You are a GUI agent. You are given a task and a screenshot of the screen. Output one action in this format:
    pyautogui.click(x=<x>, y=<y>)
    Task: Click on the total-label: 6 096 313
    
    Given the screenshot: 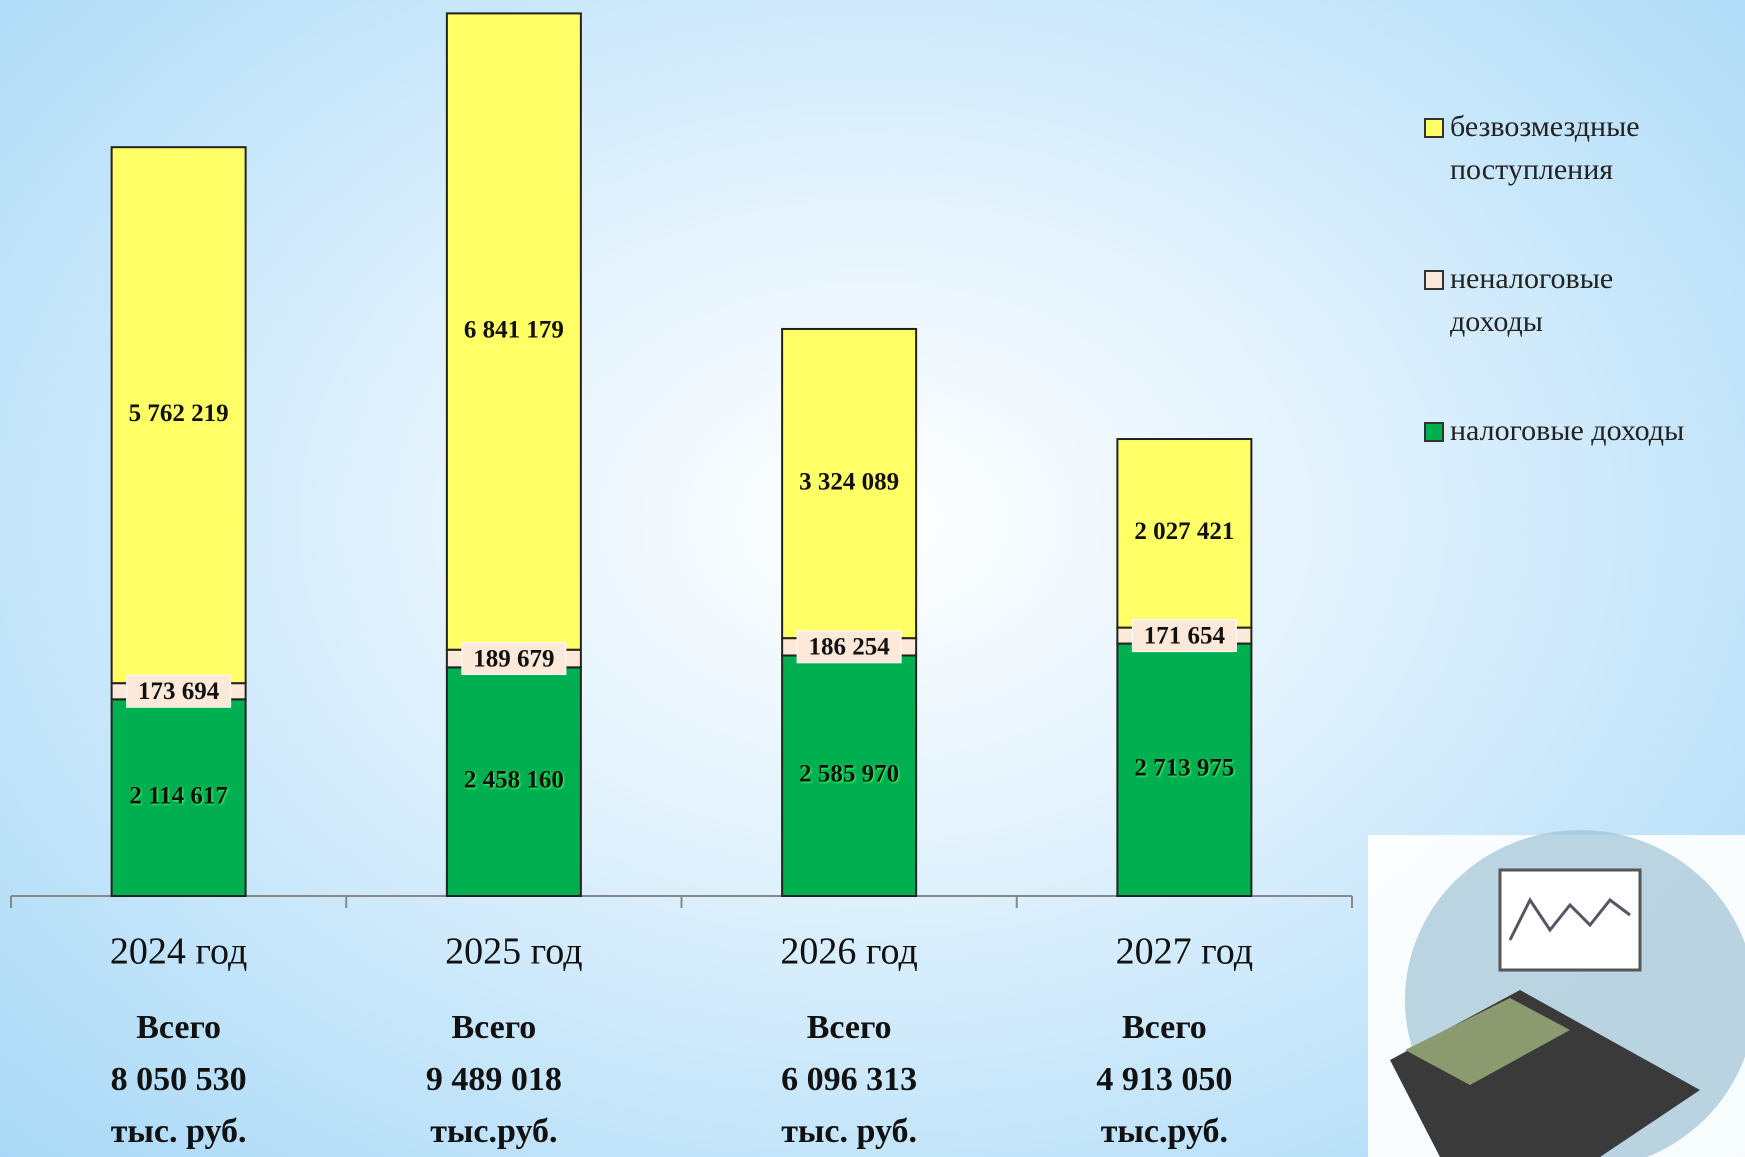 What is the action you would take?
    pyautogui.click(x=849, y=1079)
    